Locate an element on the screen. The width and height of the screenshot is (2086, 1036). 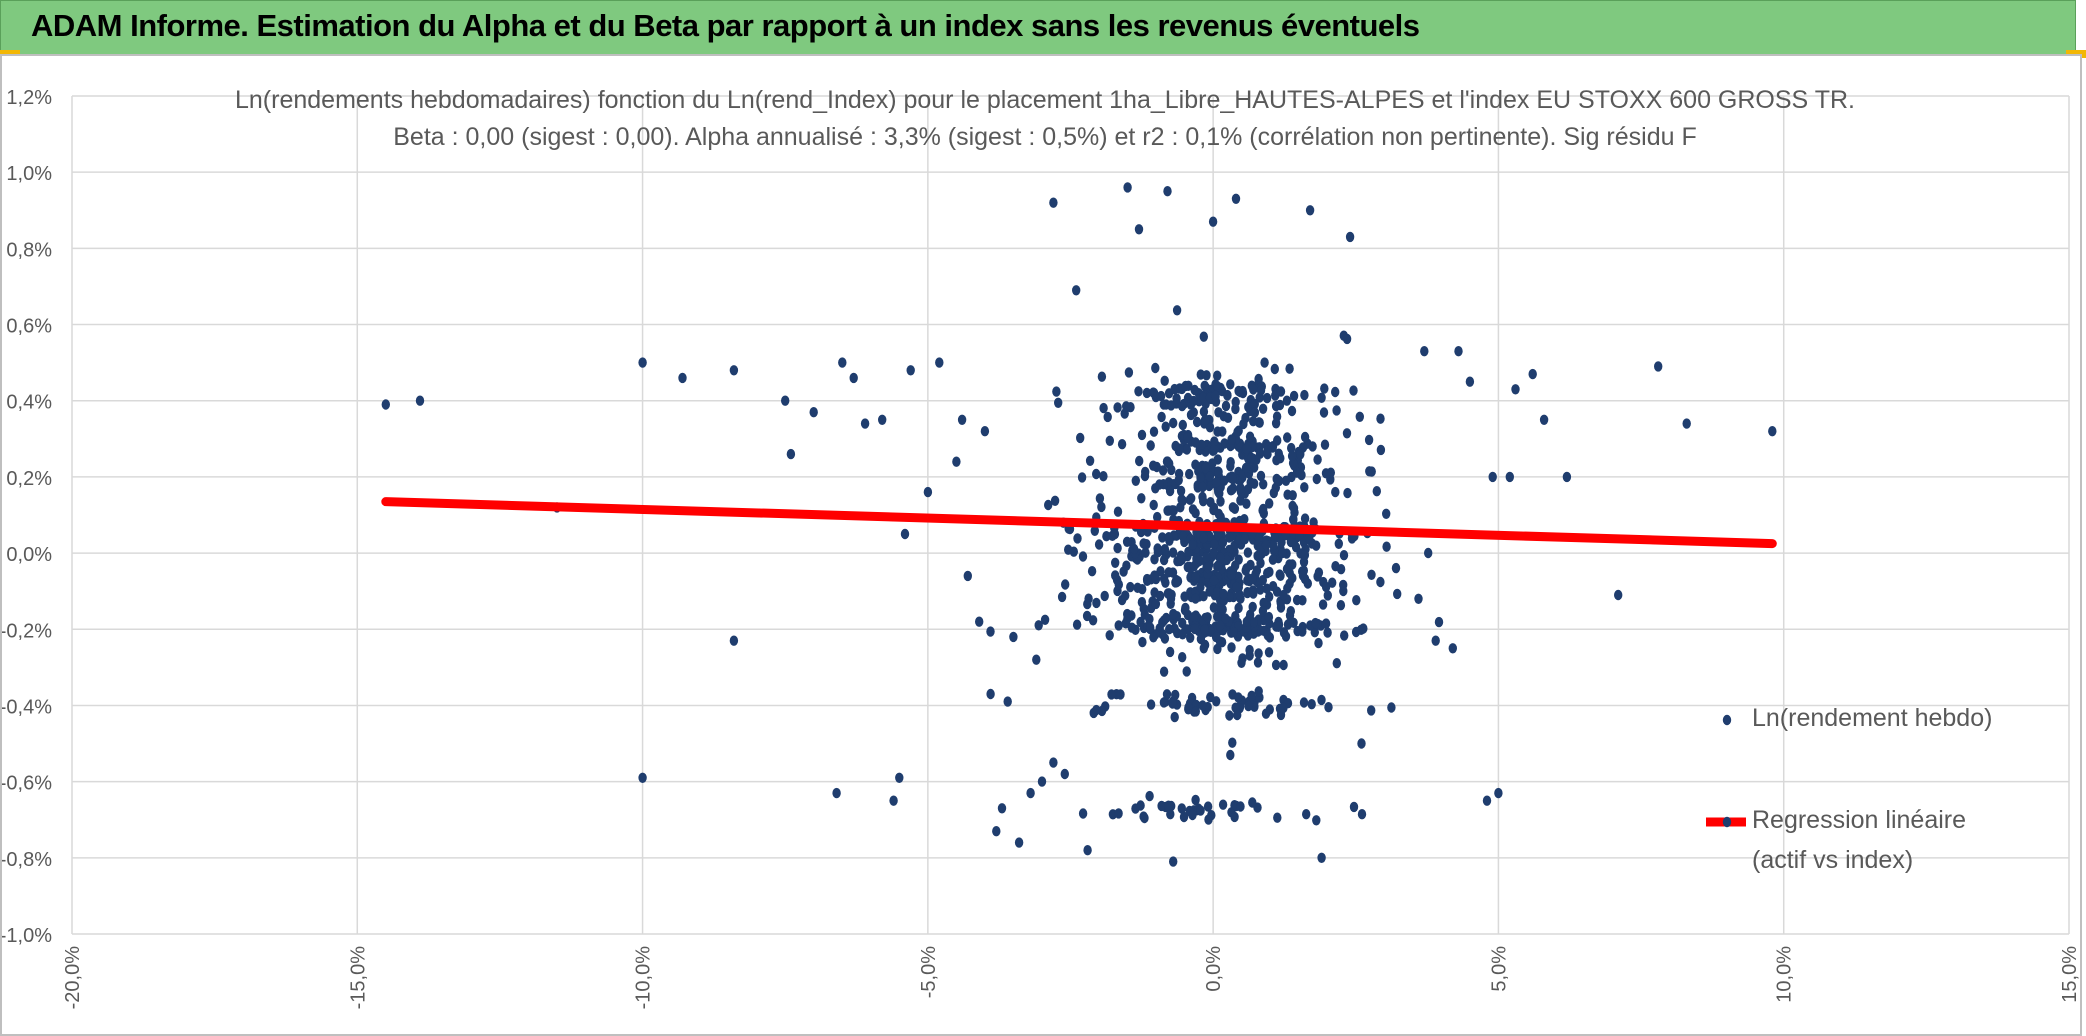
y-tick-label: 0,8% is located at coordinates (29, 250).